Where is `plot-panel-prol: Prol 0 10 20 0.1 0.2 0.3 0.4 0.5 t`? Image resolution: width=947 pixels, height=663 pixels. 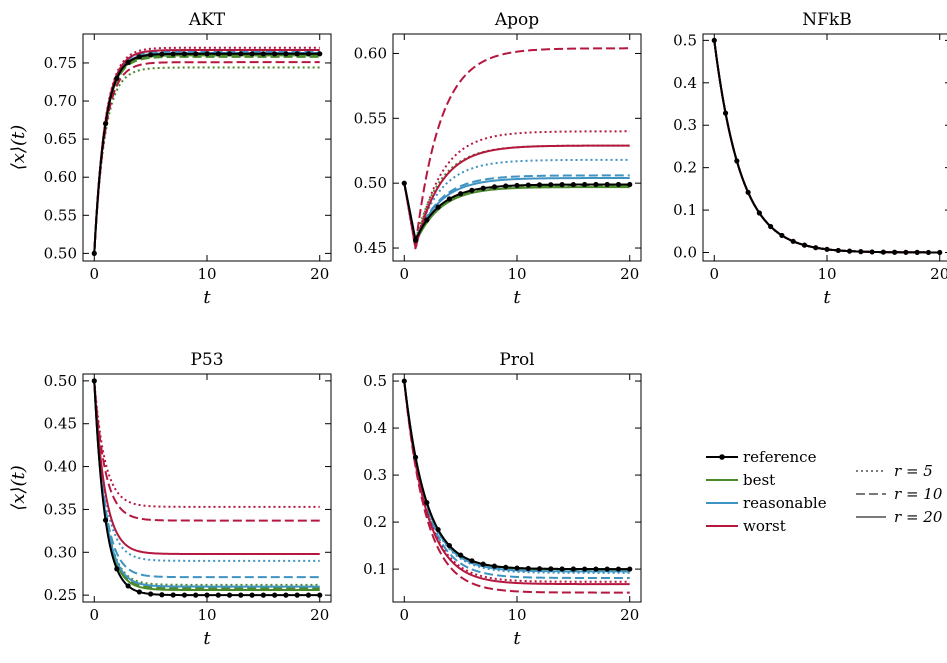
plot-panel-prol: Prol 0 10 20 0.1 0.2 0.3 0.4 0.5 t is located at coordinates (502, 499).